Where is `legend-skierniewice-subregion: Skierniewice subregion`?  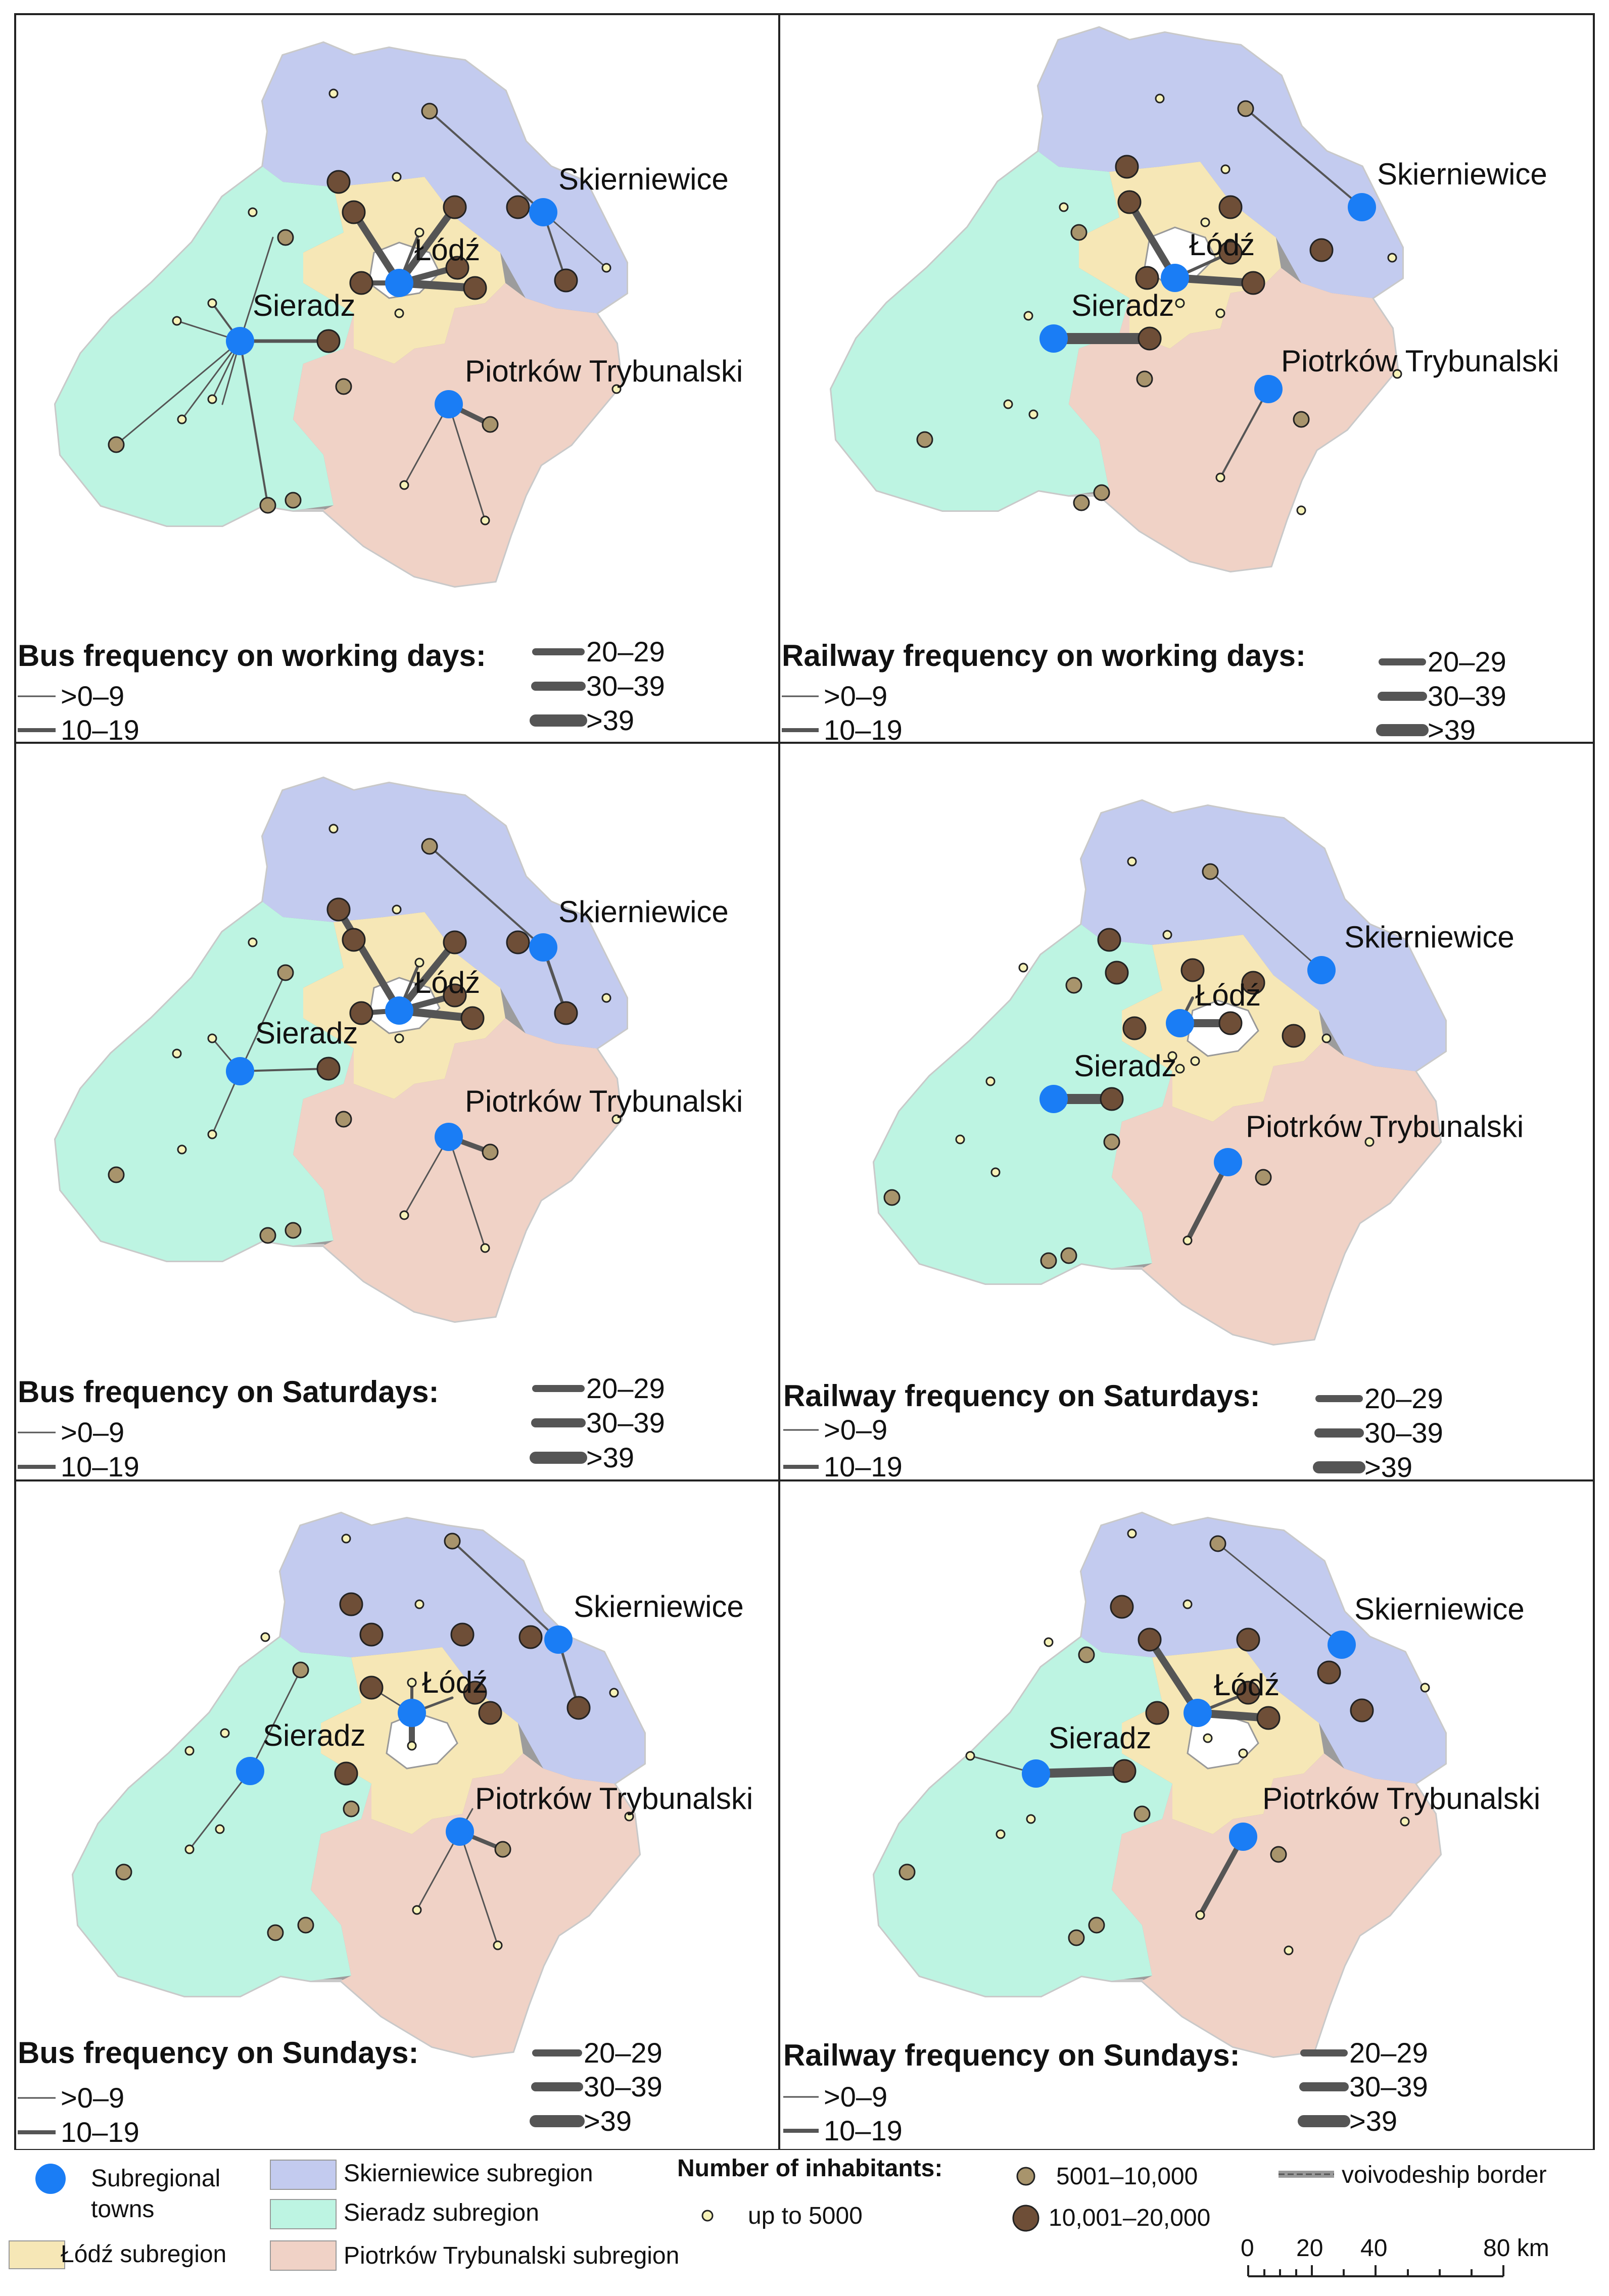 legend-skierniewice-subregion: Skierniewice subregion is located at coordinates (469, 2173).